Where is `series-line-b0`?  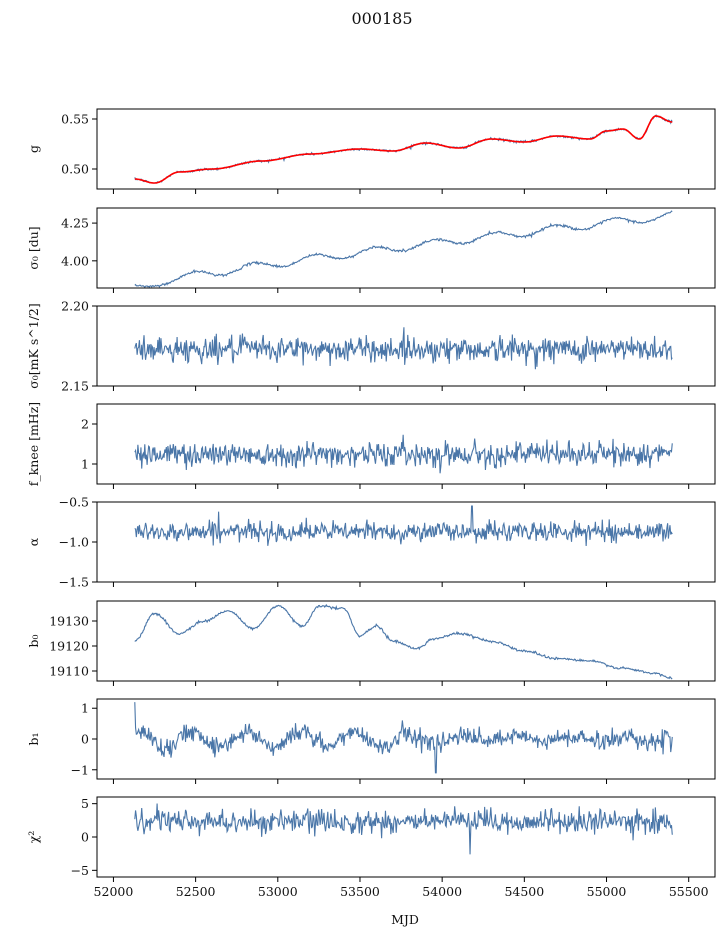
series-line-b0 is located at coordinates (403, 641).